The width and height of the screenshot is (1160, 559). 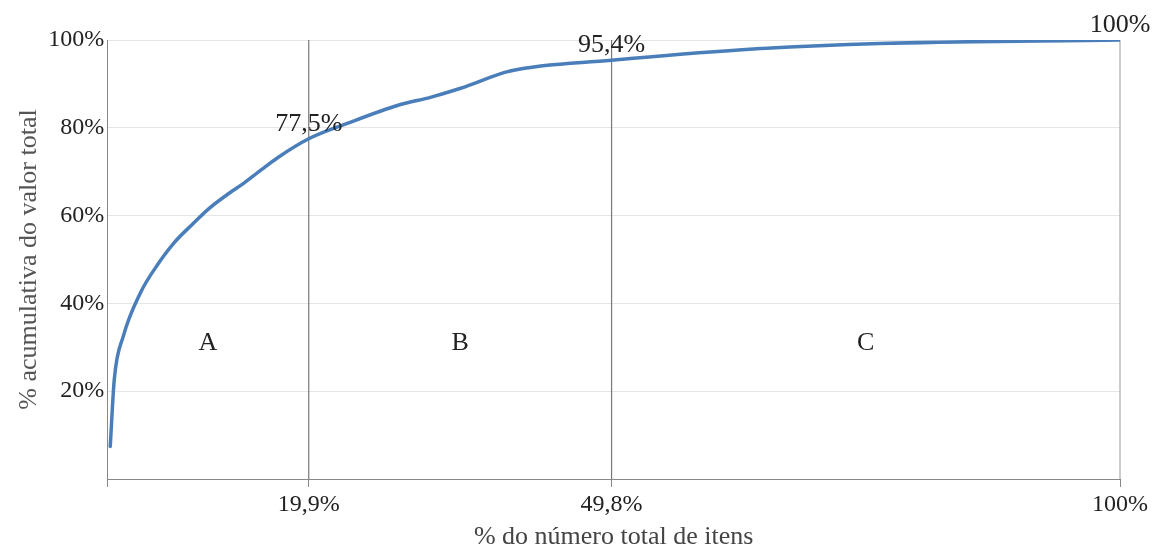 What do you see at coordinates (82, 389) in the screenshot?
I see `y-tick-label: 20%` at bounding box center [82, 389].